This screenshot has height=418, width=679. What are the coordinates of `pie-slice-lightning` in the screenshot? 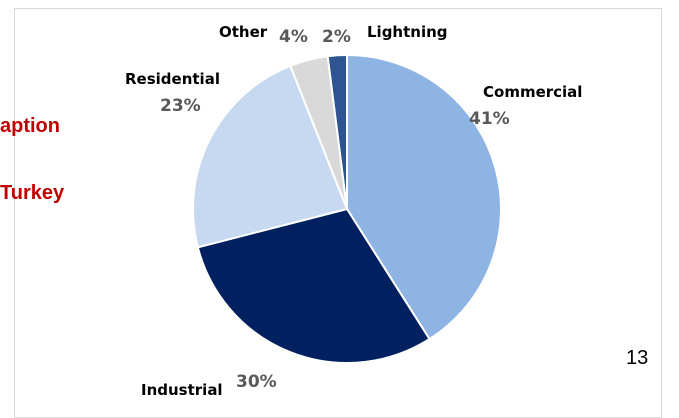 It's located at (337, 131).